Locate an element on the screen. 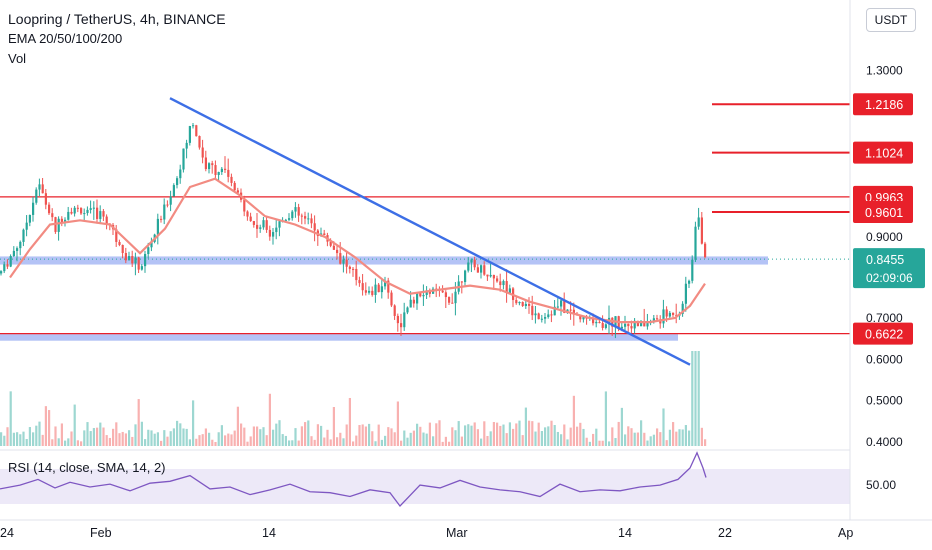  ema-legend: EMA 20/50/100/200 is located at coordinates (65, 38).